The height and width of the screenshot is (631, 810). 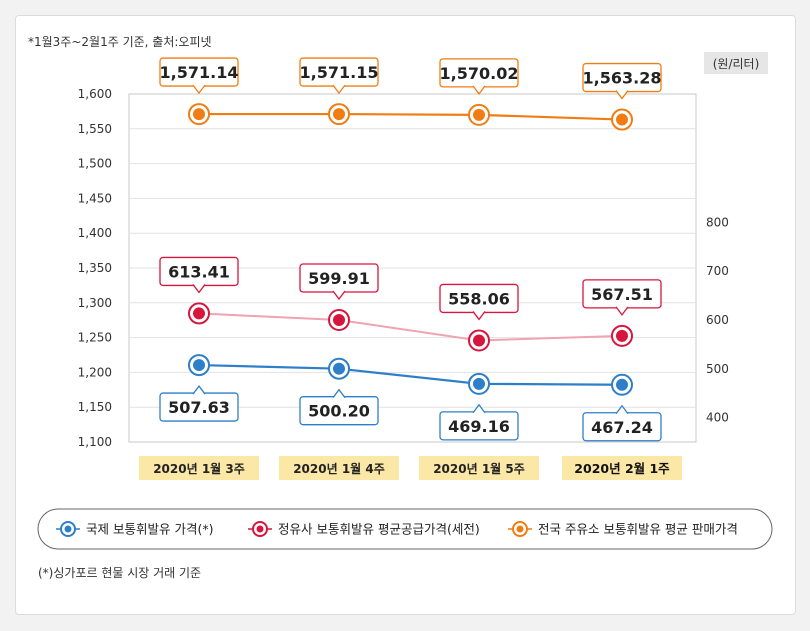 I want to click on data-label: 1,571.15, so click(x=339, y=72).